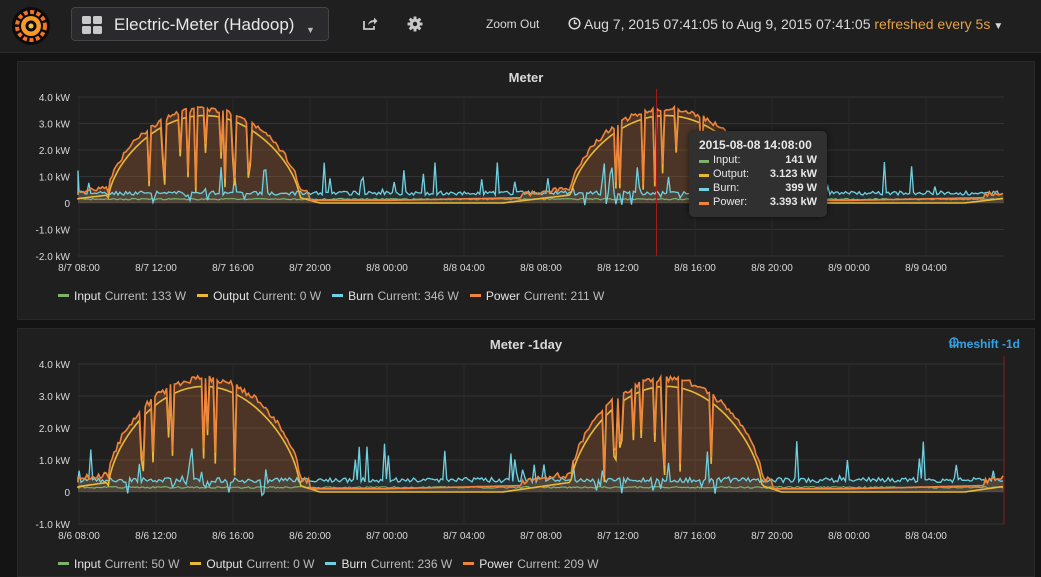 The height and width of the screenshot is (577, 1041). I want to click on x-tick-label: 8/7 04:00, so click(464, 536).